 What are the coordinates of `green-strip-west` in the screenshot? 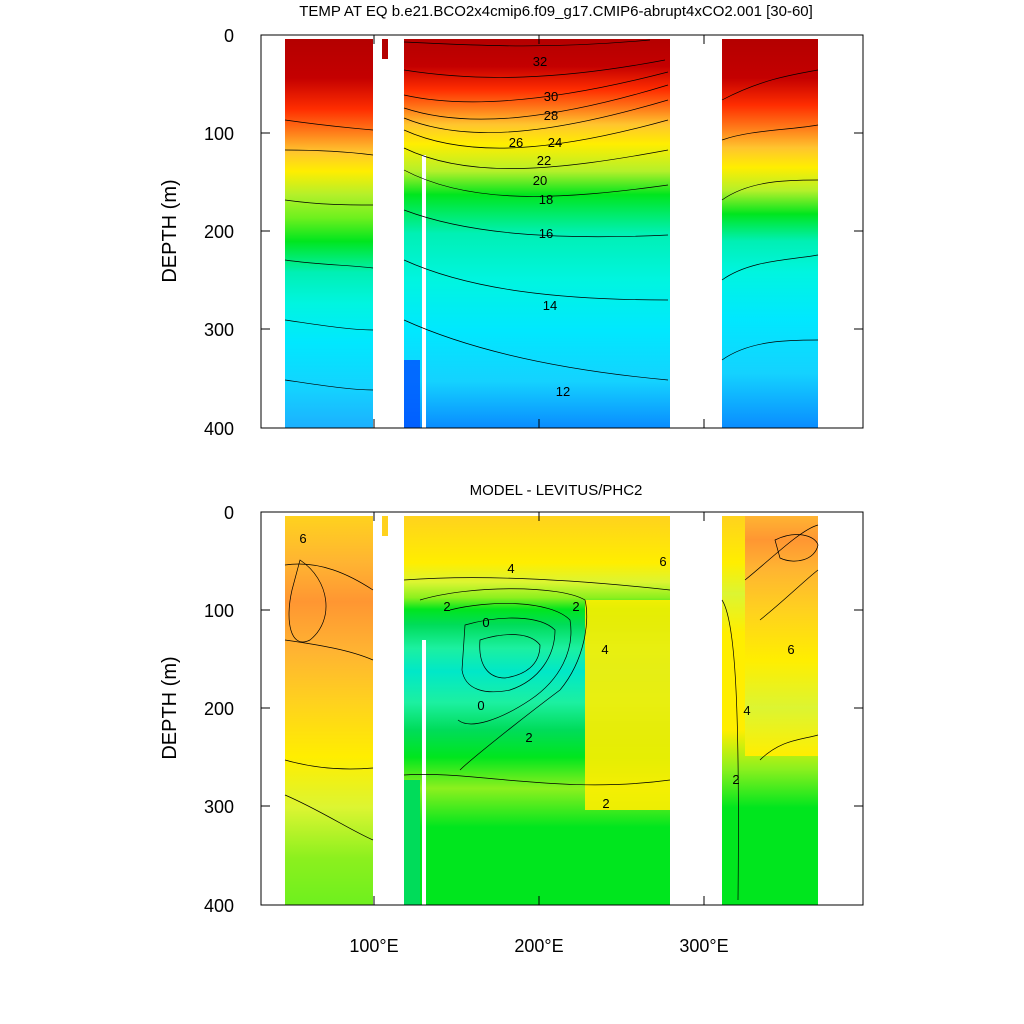 It's located at (412, 842).